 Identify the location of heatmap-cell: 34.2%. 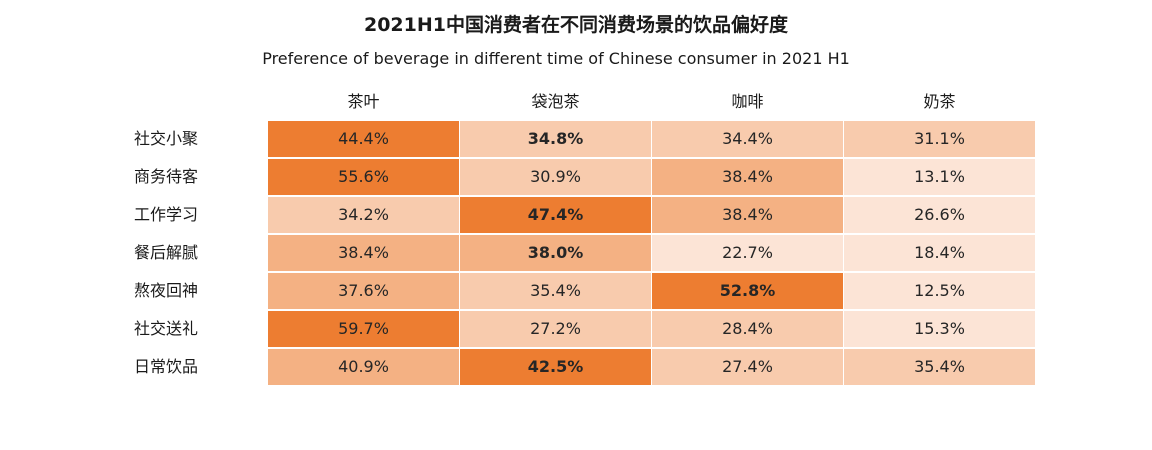
(363, 215).